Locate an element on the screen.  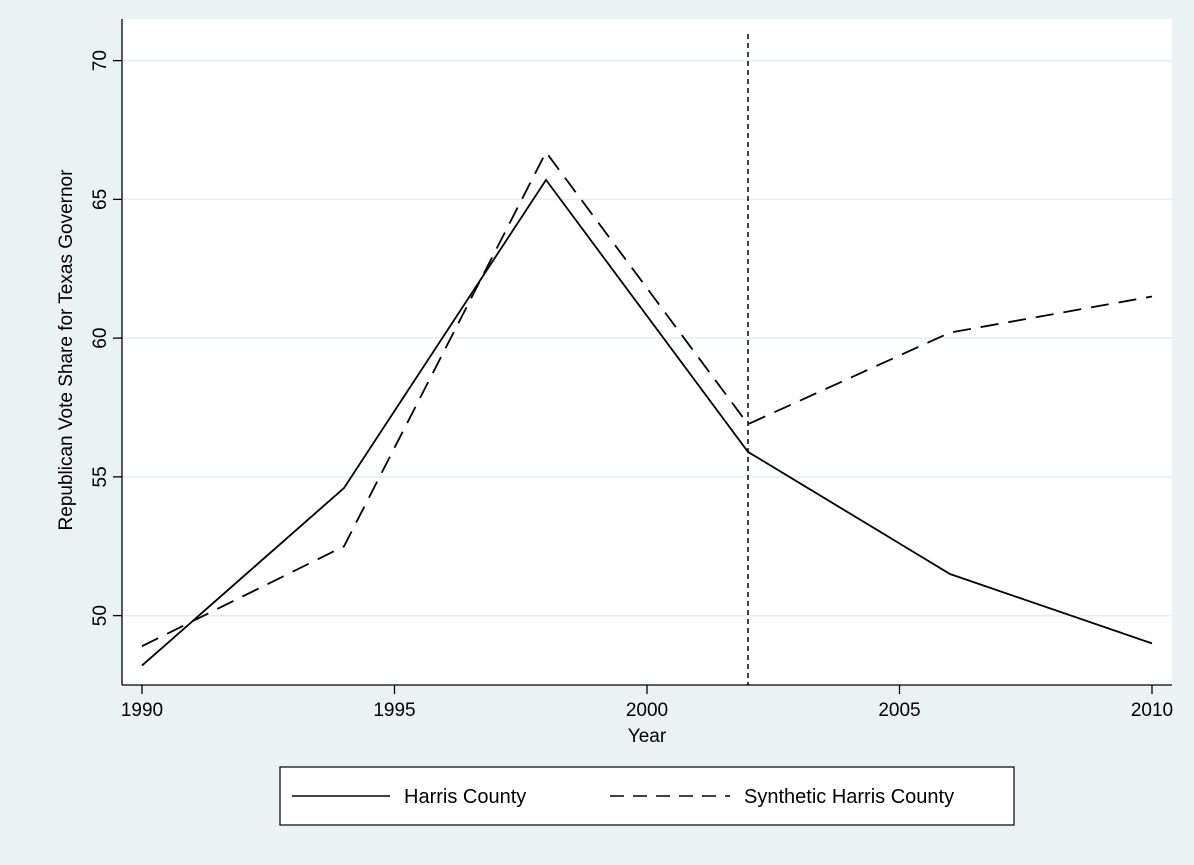
y-axis-title: Republican Vote Share for Texas Governor is located at coordinates (66, 350).